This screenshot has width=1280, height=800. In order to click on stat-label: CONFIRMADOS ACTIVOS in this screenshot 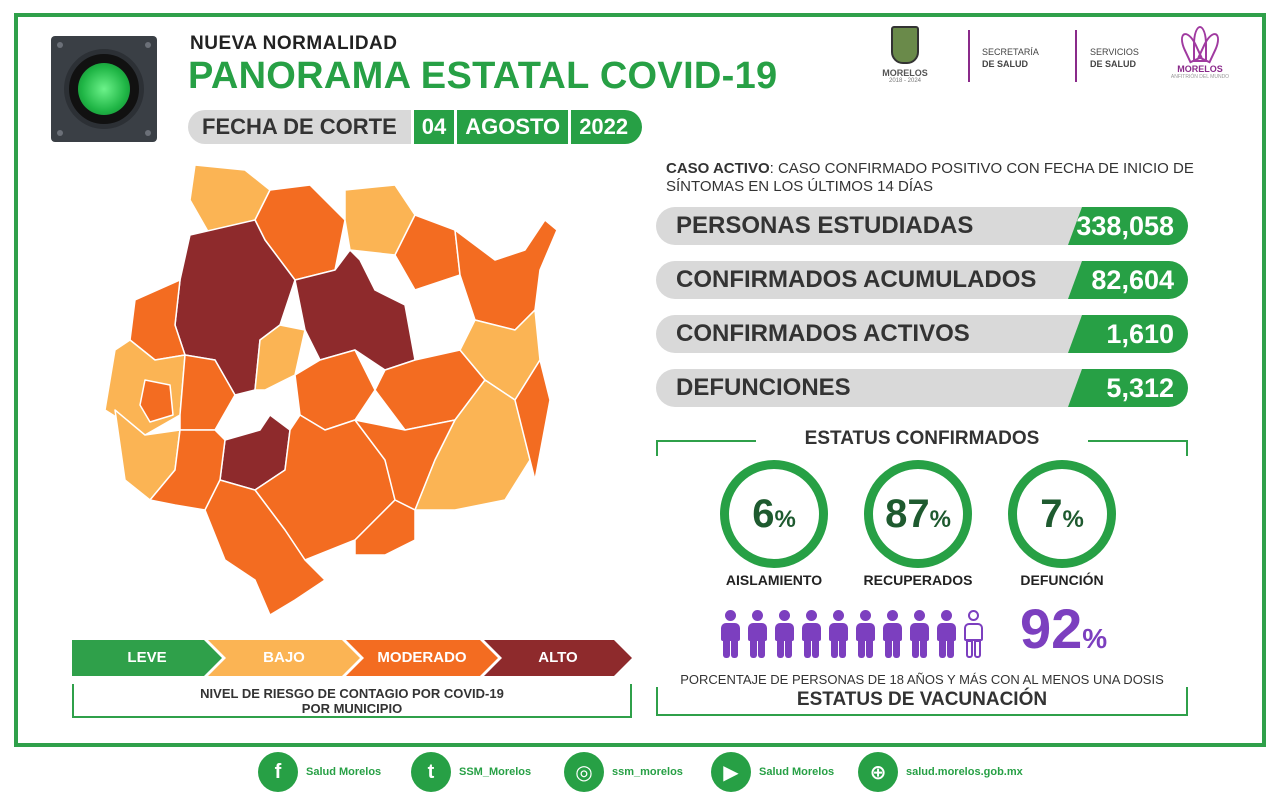, I will do `click(881, 334)`.